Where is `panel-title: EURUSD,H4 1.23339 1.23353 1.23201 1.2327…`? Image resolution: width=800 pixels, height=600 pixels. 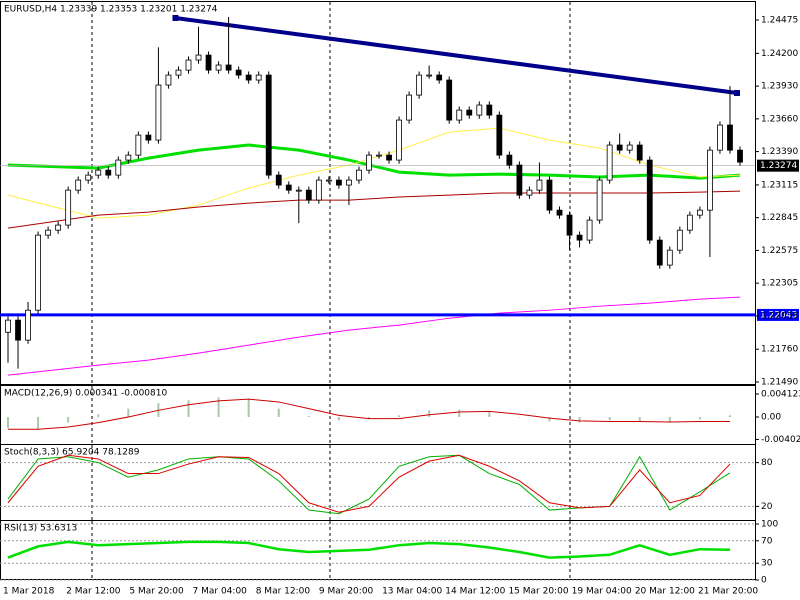
panel-title: EURUSD,H4 1.23339 1.23353 1.23201 1.2327… is located at coordinates (111, 10).